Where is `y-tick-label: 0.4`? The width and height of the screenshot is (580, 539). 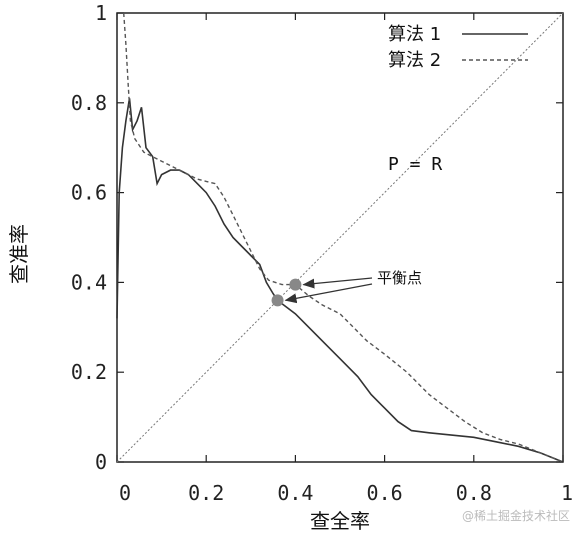
y-tick-label: 0.4 is located at coordinates (89, 282).